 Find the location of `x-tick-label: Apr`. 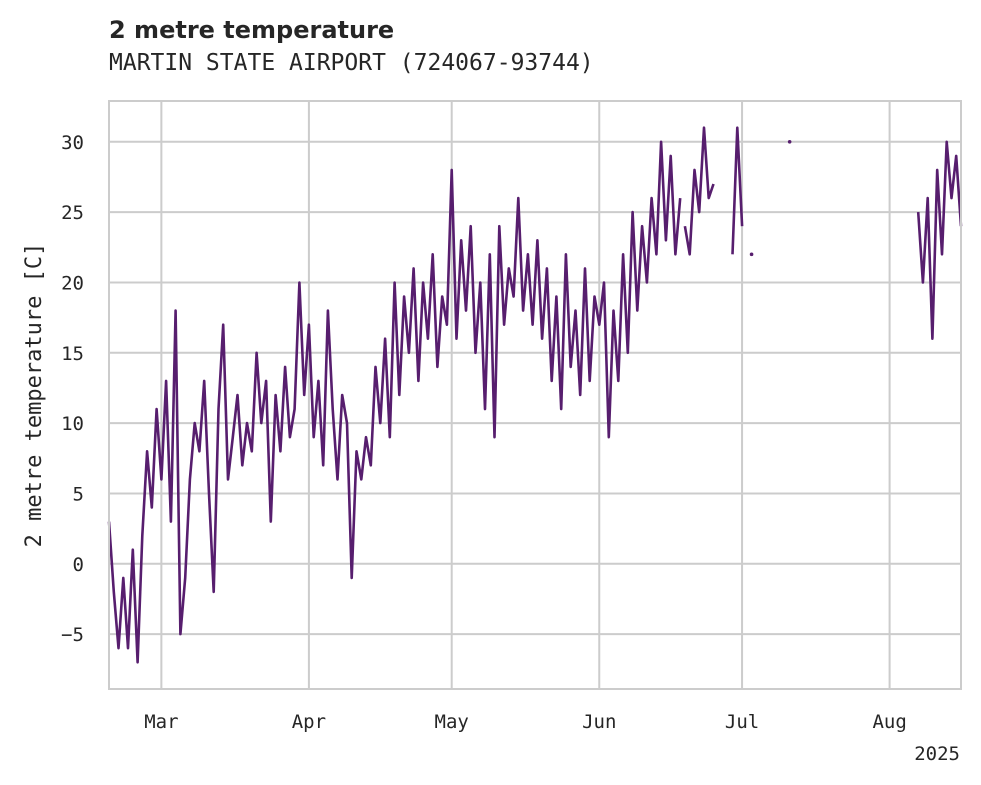

x-tick-label: Apr is located at coordinates (309, 722).